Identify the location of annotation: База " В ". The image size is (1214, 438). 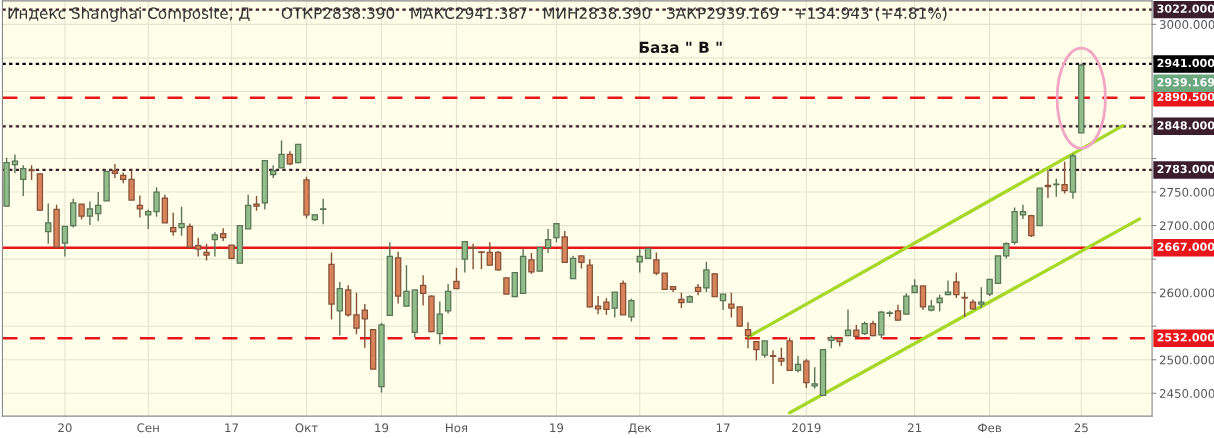
(680, 47).